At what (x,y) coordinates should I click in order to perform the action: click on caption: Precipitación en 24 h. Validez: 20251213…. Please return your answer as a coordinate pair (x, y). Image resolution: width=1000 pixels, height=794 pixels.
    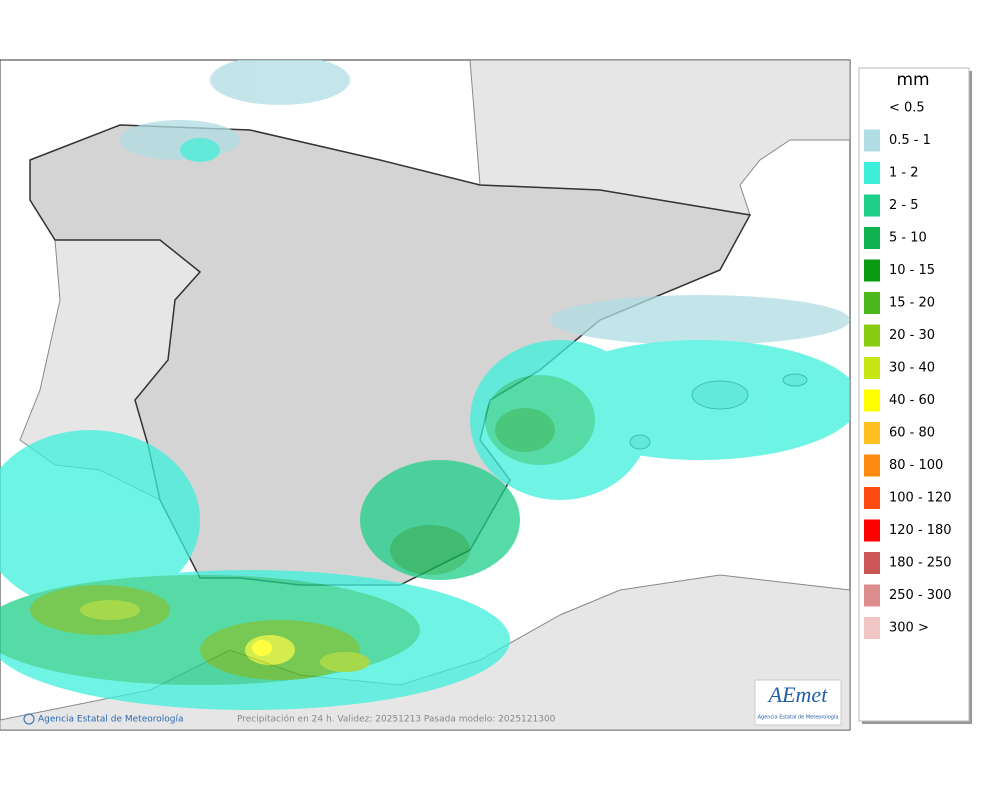
    Looking at the image, I should click on (396, 719).